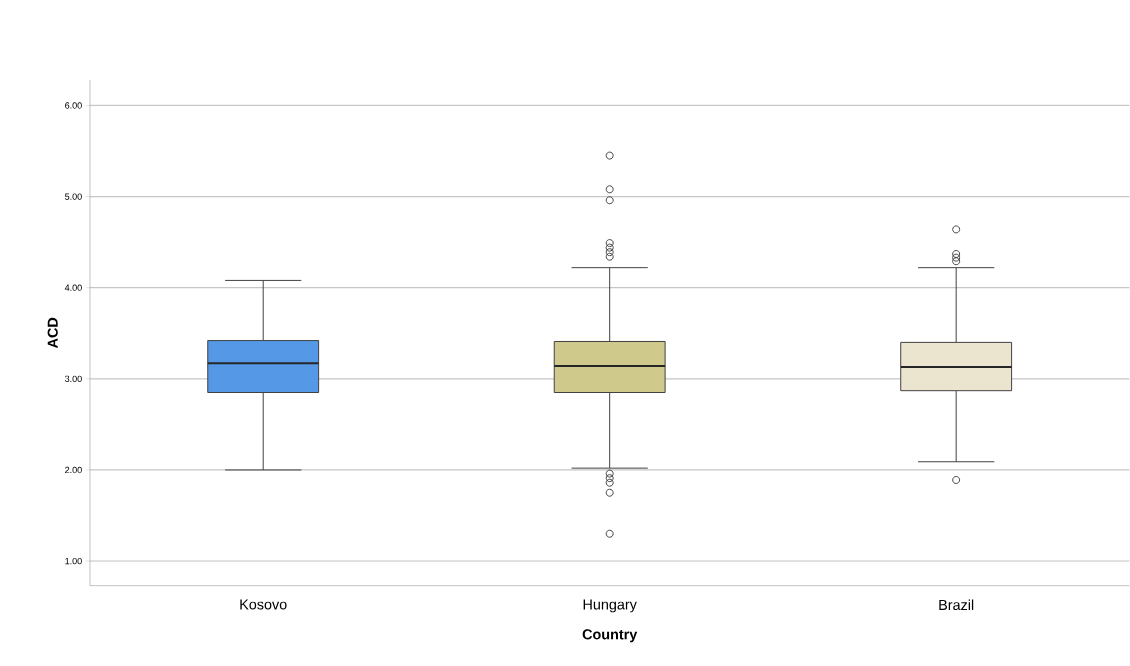  Describe the element at coordinates (73, 105) in the screenshot. I see `y-tick-label: 6.00` at that location.